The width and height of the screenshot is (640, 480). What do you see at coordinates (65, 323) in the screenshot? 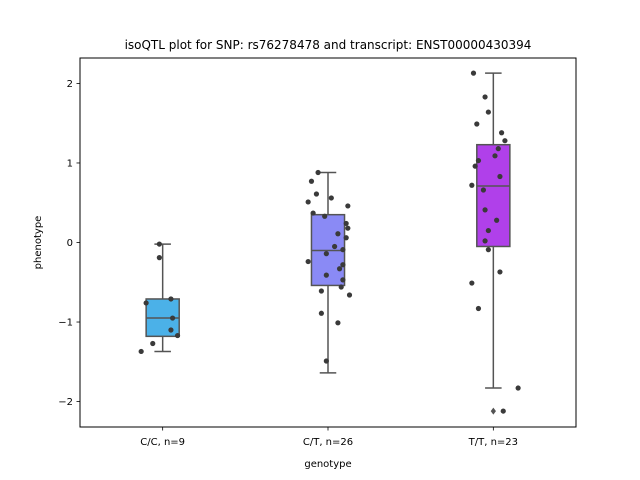
I see `y-tick-label: −1` at bounding box center [65, 323].